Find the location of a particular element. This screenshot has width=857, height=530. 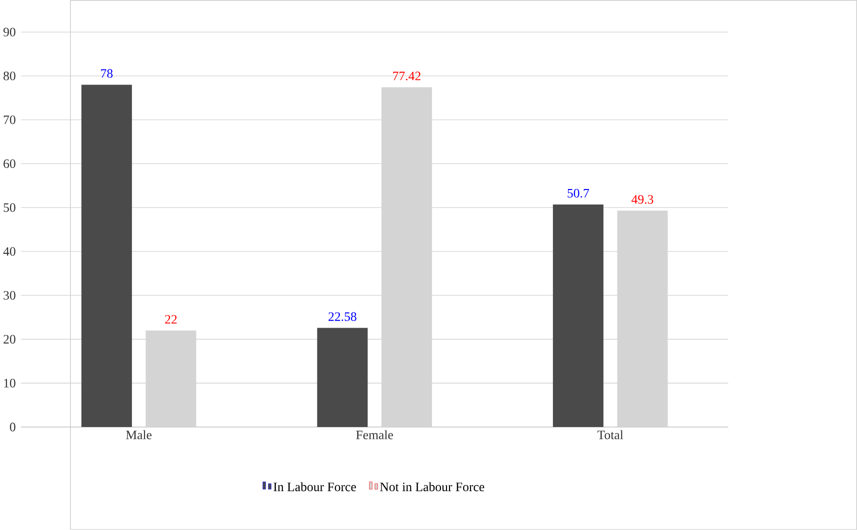

data-label: 22 is located at coordinates (171, 319).